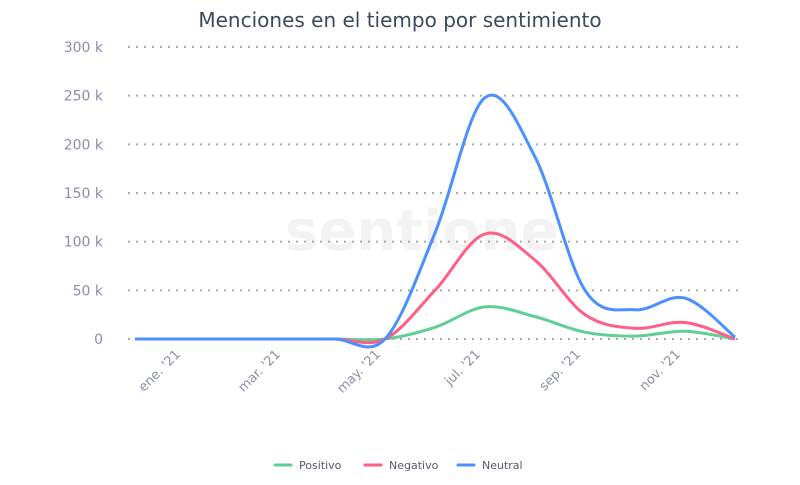 Image resolution: width=800 pixels, height=485 pixels. Describe the element at coordinates (88, 291) in the screenshot. I see `y-tick-label: 50 k` at that location.